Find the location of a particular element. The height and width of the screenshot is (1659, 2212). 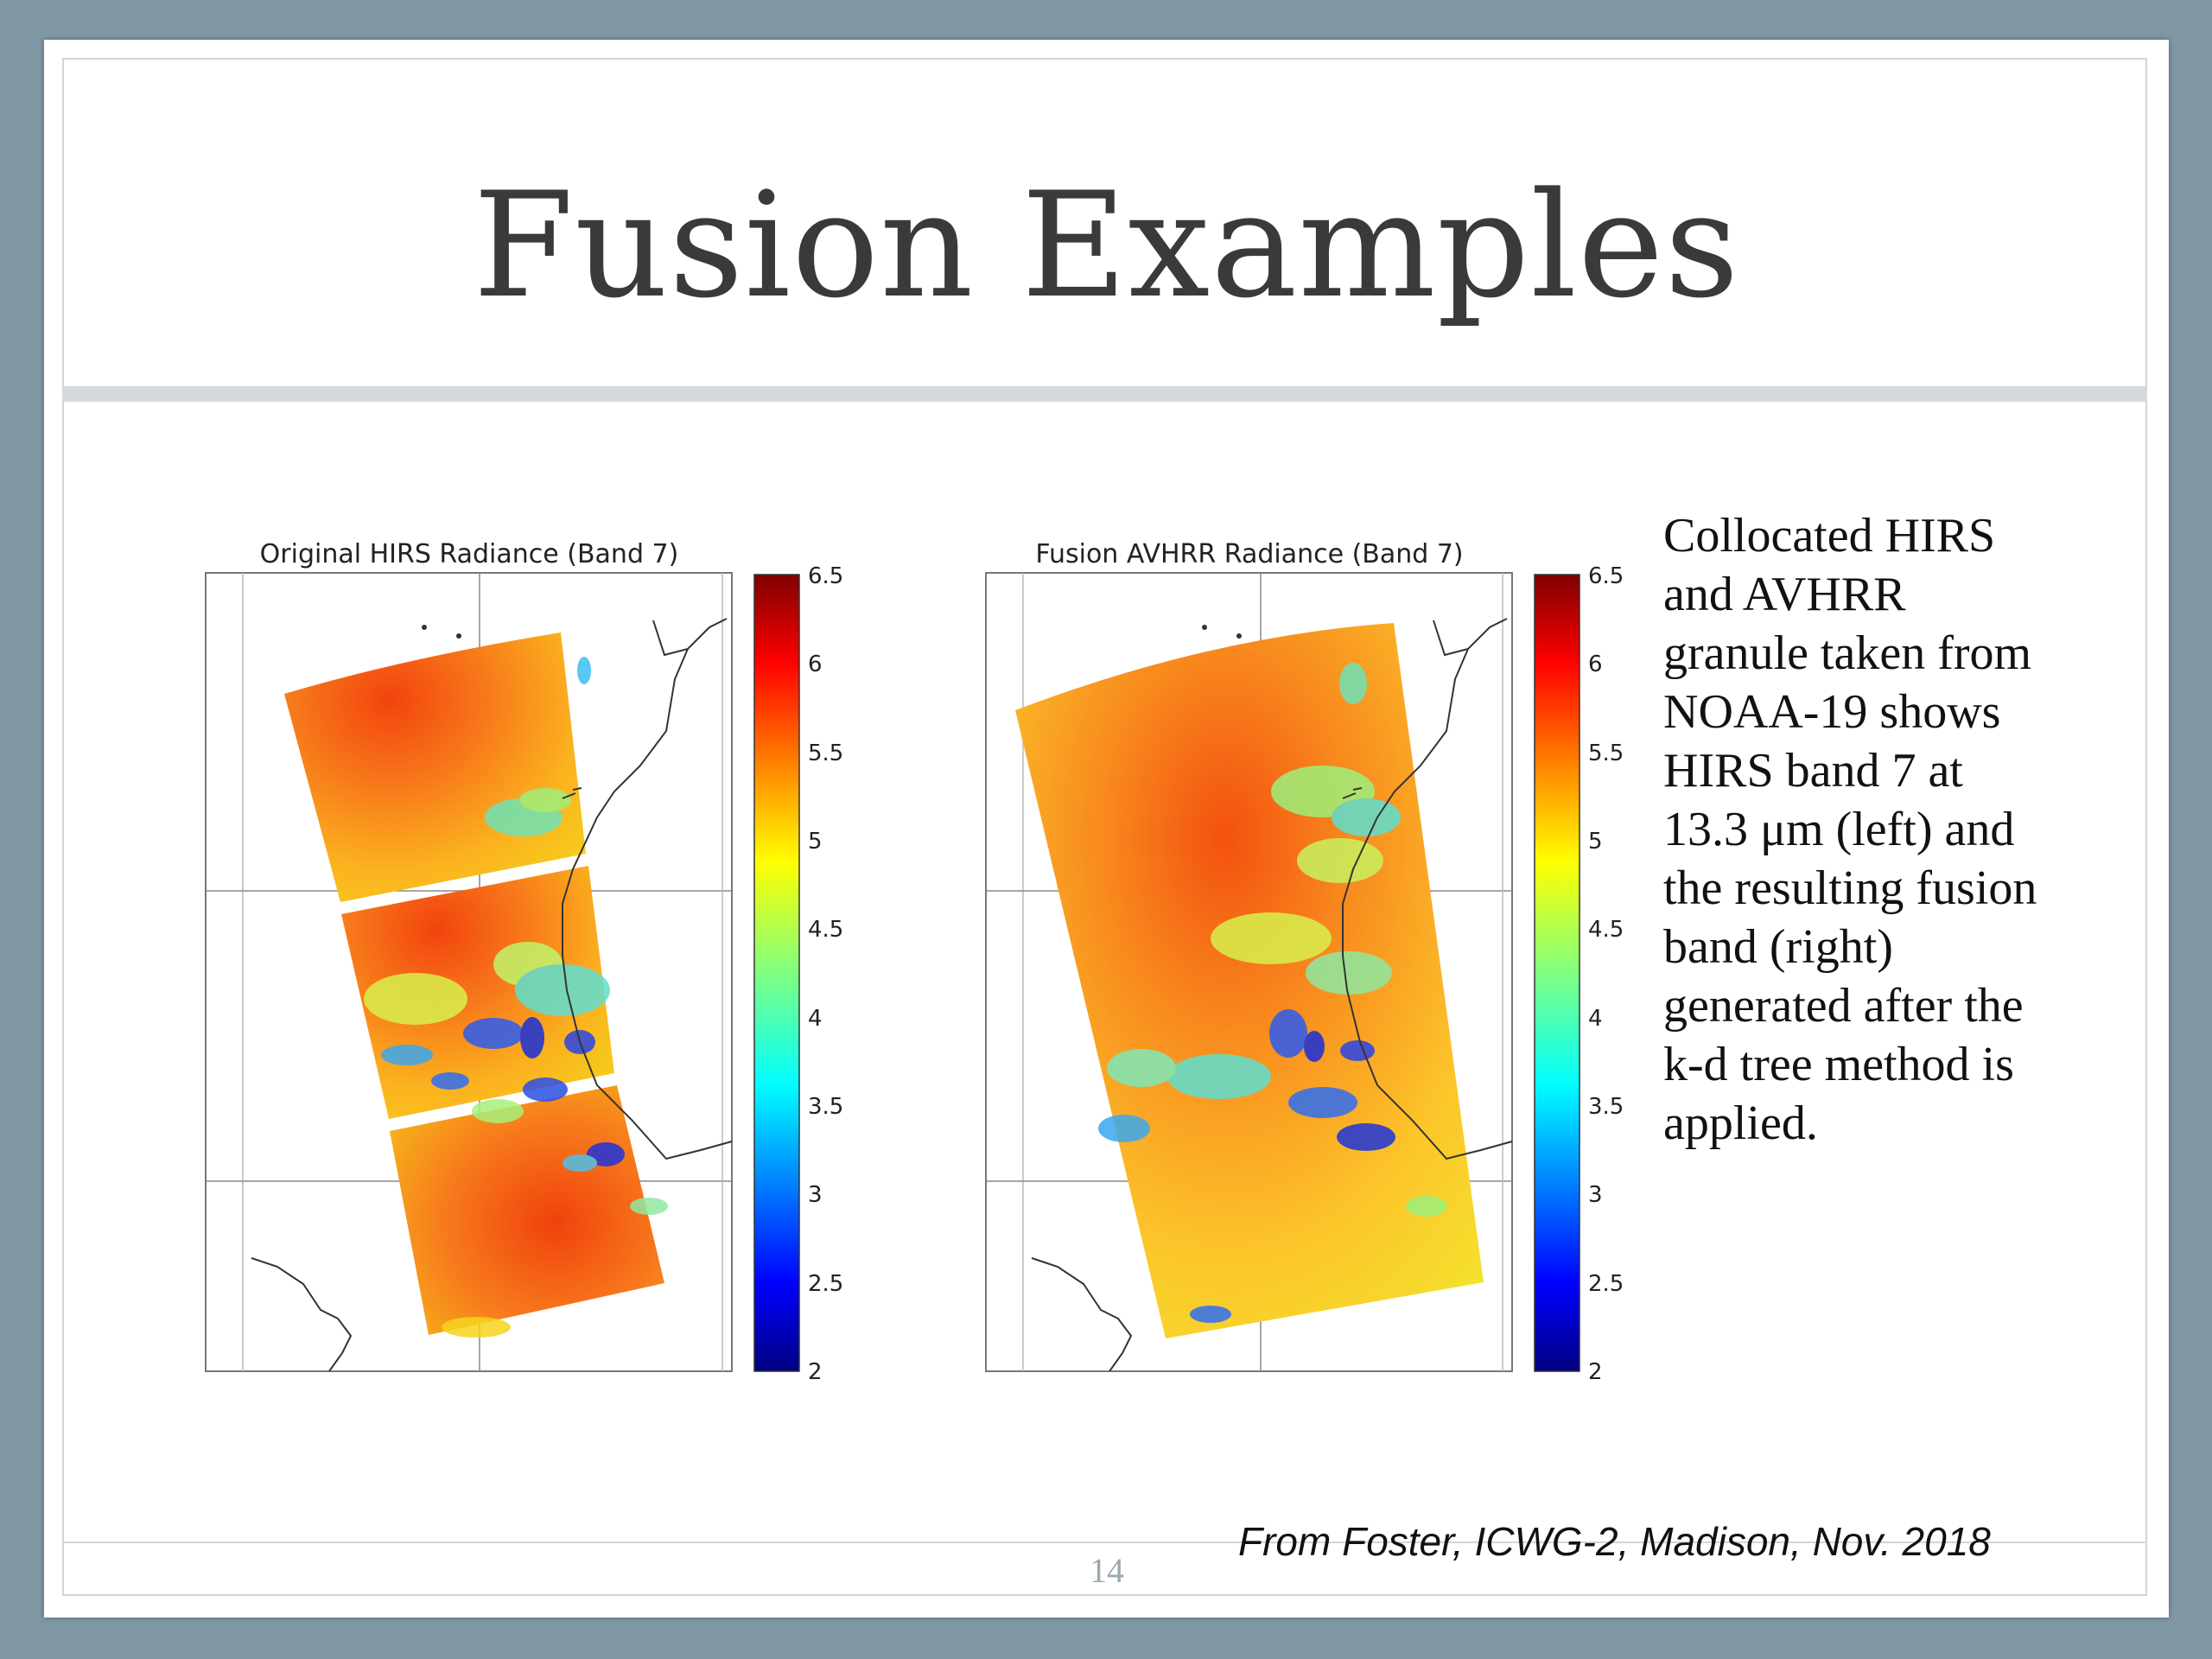

description-line: k-d tree method is is located at coordinates (1838, 1064).